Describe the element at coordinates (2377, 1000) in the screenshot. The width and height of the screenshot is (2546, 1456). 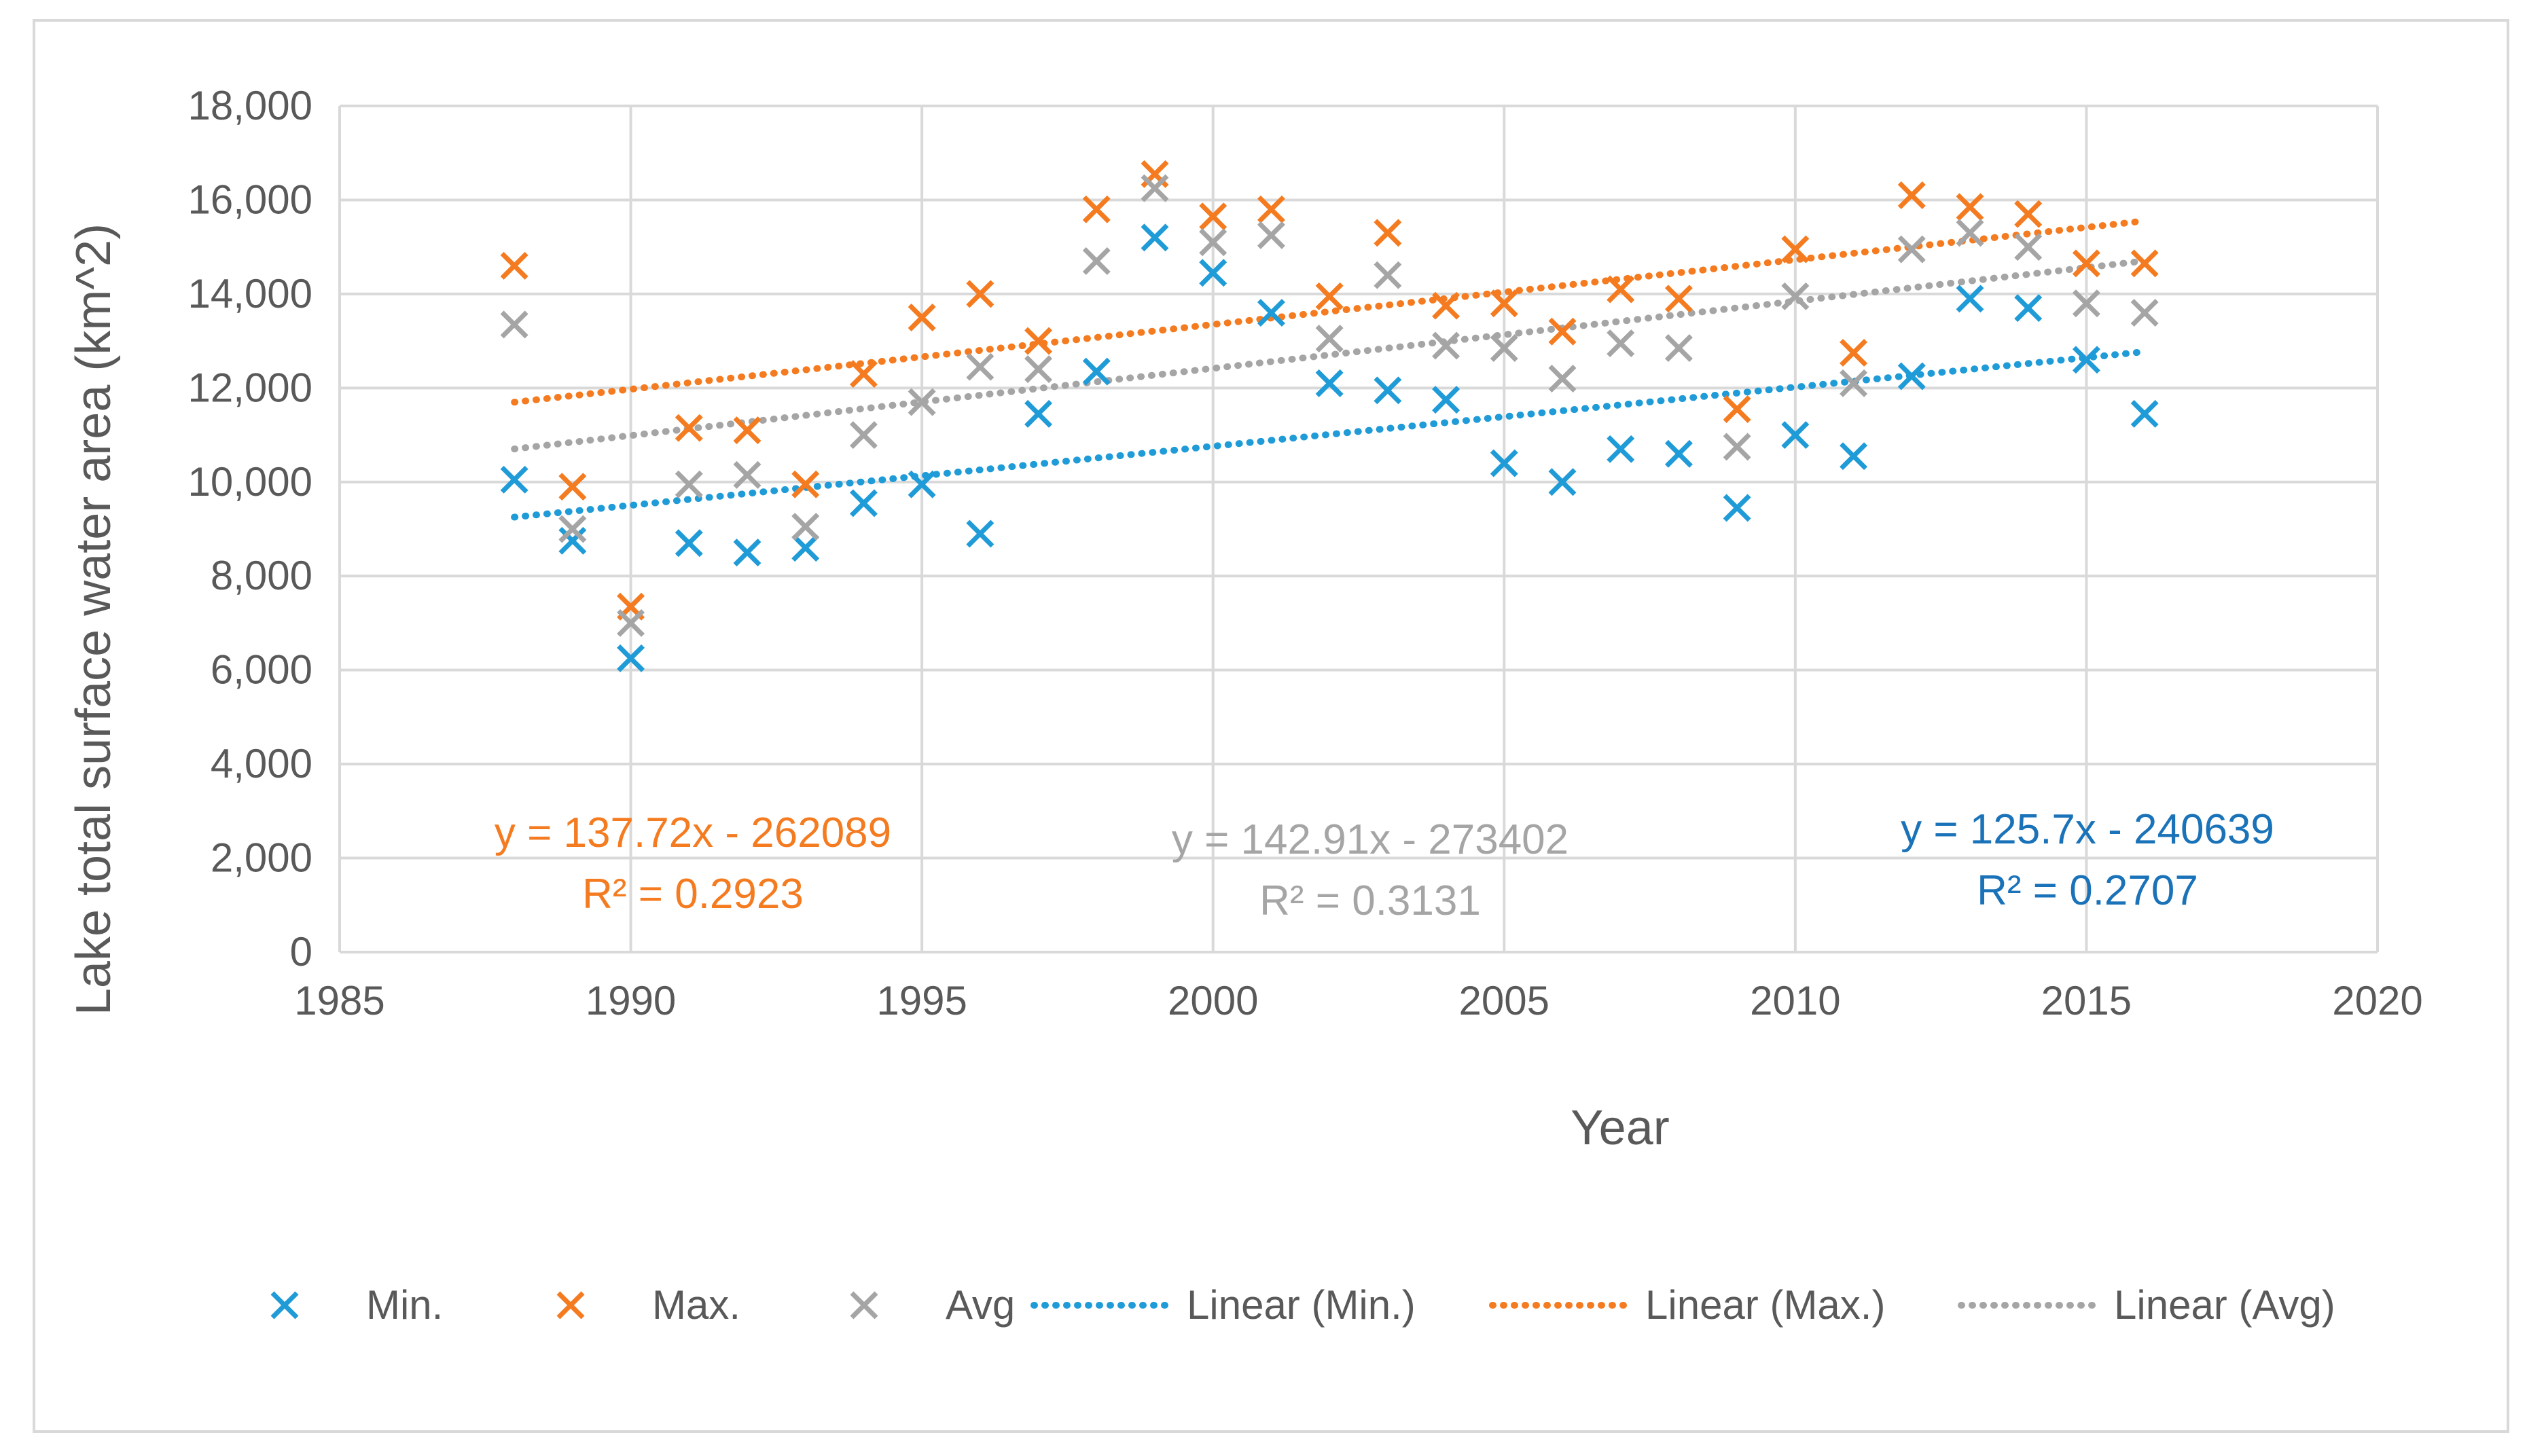
I see `x-tick-label: 2020` at that location.